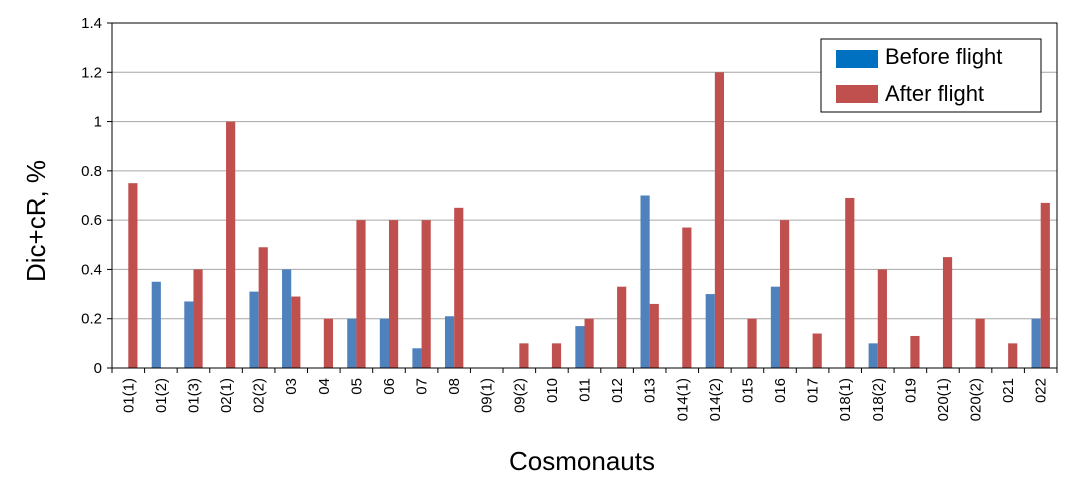 This screenshot has width=1078, height=499. Describe the element at coordinates (91, 23) in the screenshot. I see `y-tick-label: 1.4` at that location.